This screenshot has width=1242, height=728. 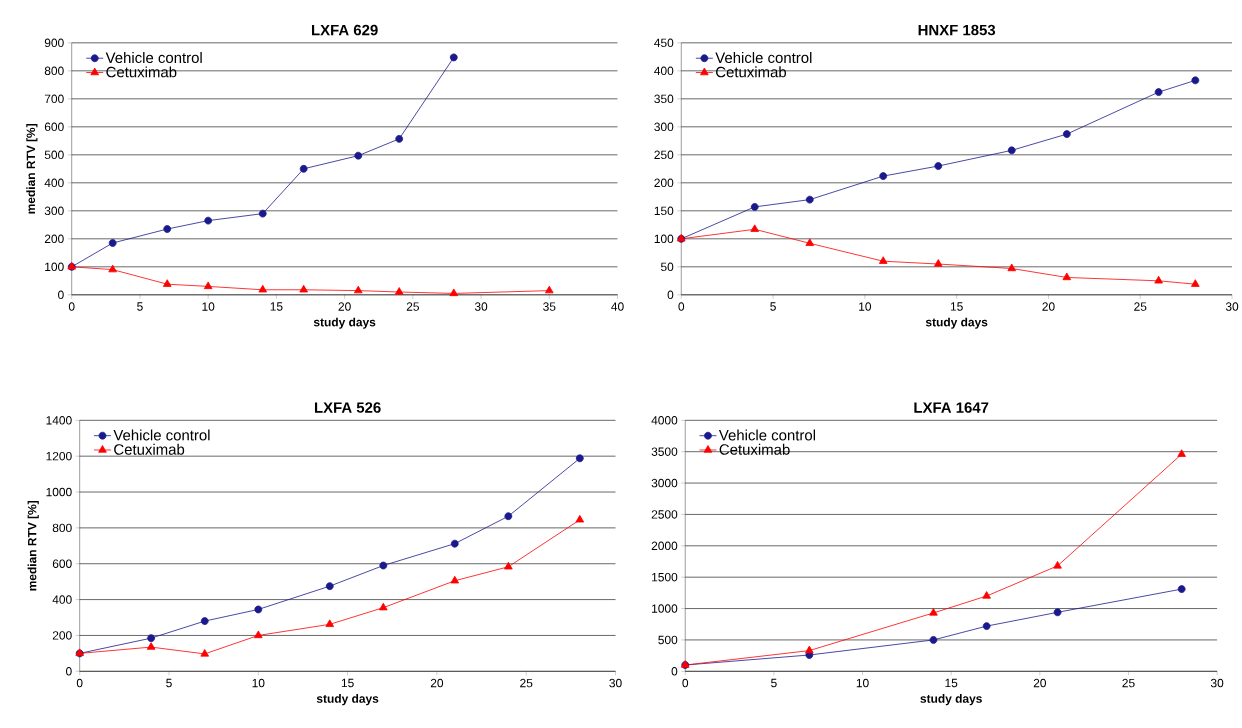 What do you see at coordinates (664, 420) in the screenshot?
I see `y-tick-label: 4000` at bounding box center [664, 420].